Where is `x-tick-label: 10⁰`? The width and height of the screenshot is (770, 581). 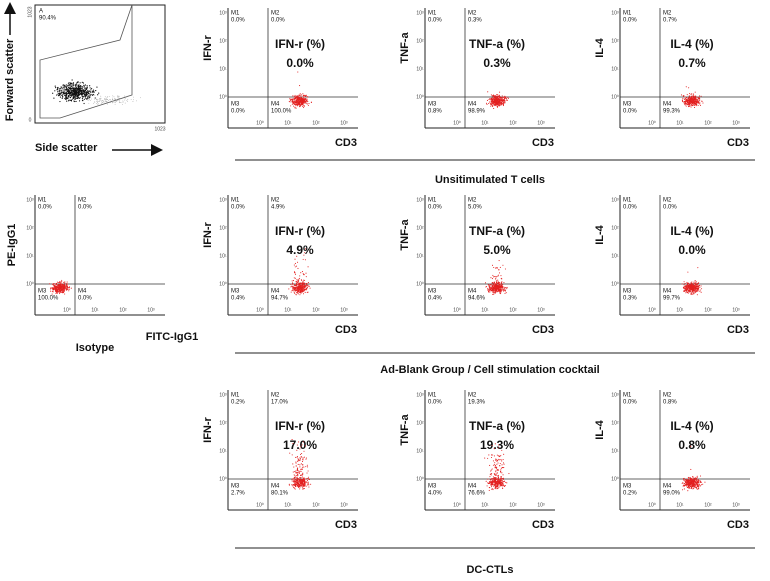 x-tick-label: 10⁰ is located at coordinates (260, 310).